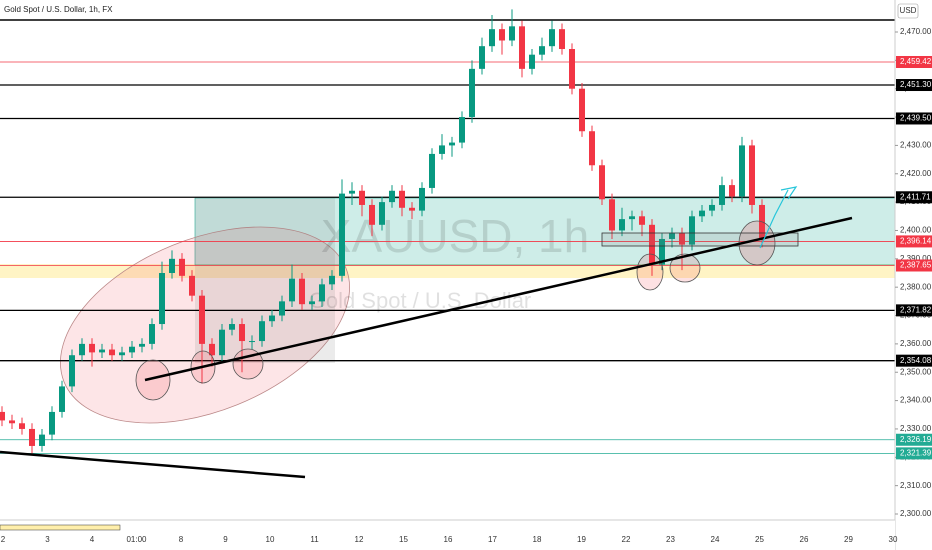 This screenshot has width=932, height=550. I want to click on x-tick-label: 8, so click(181, 539).